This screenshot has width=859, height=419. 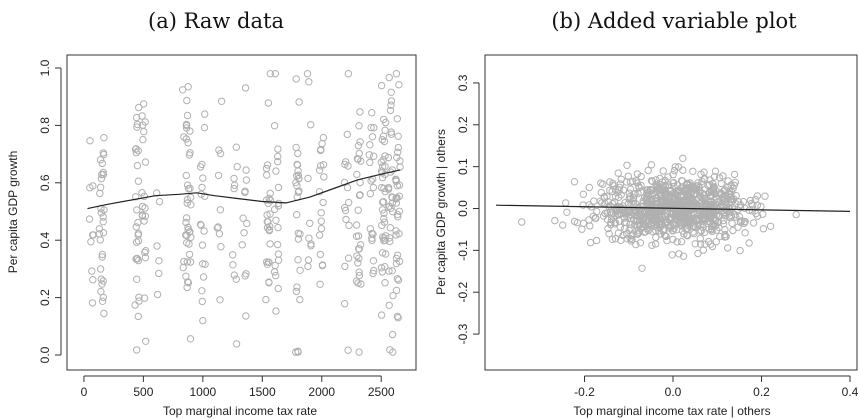 I want to click on panel-a-x-tick-label: 1500, so click(x=262, y=392).